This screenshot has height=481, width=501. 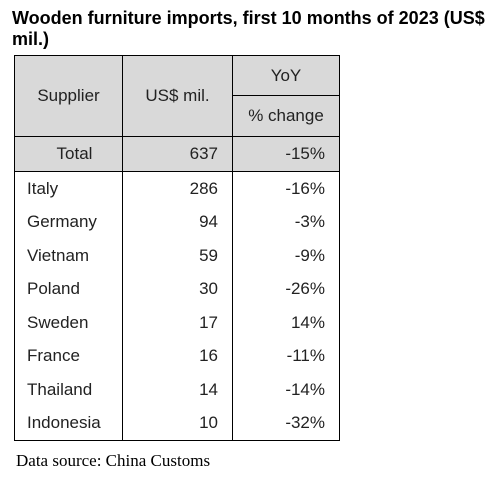 I want to click on header-yoy: YoY % change, so click(x=286, y=96).